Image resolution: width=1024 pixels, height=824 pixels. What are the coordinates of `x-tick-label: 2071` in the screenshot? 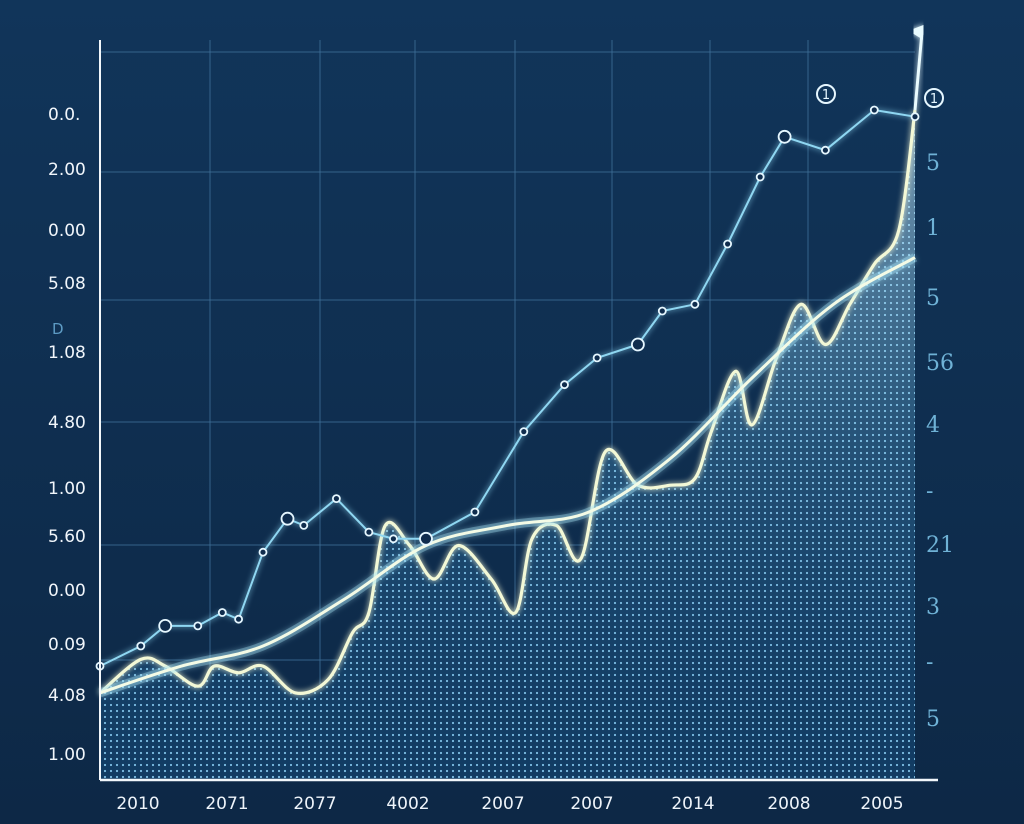 It's located at (226, 804).